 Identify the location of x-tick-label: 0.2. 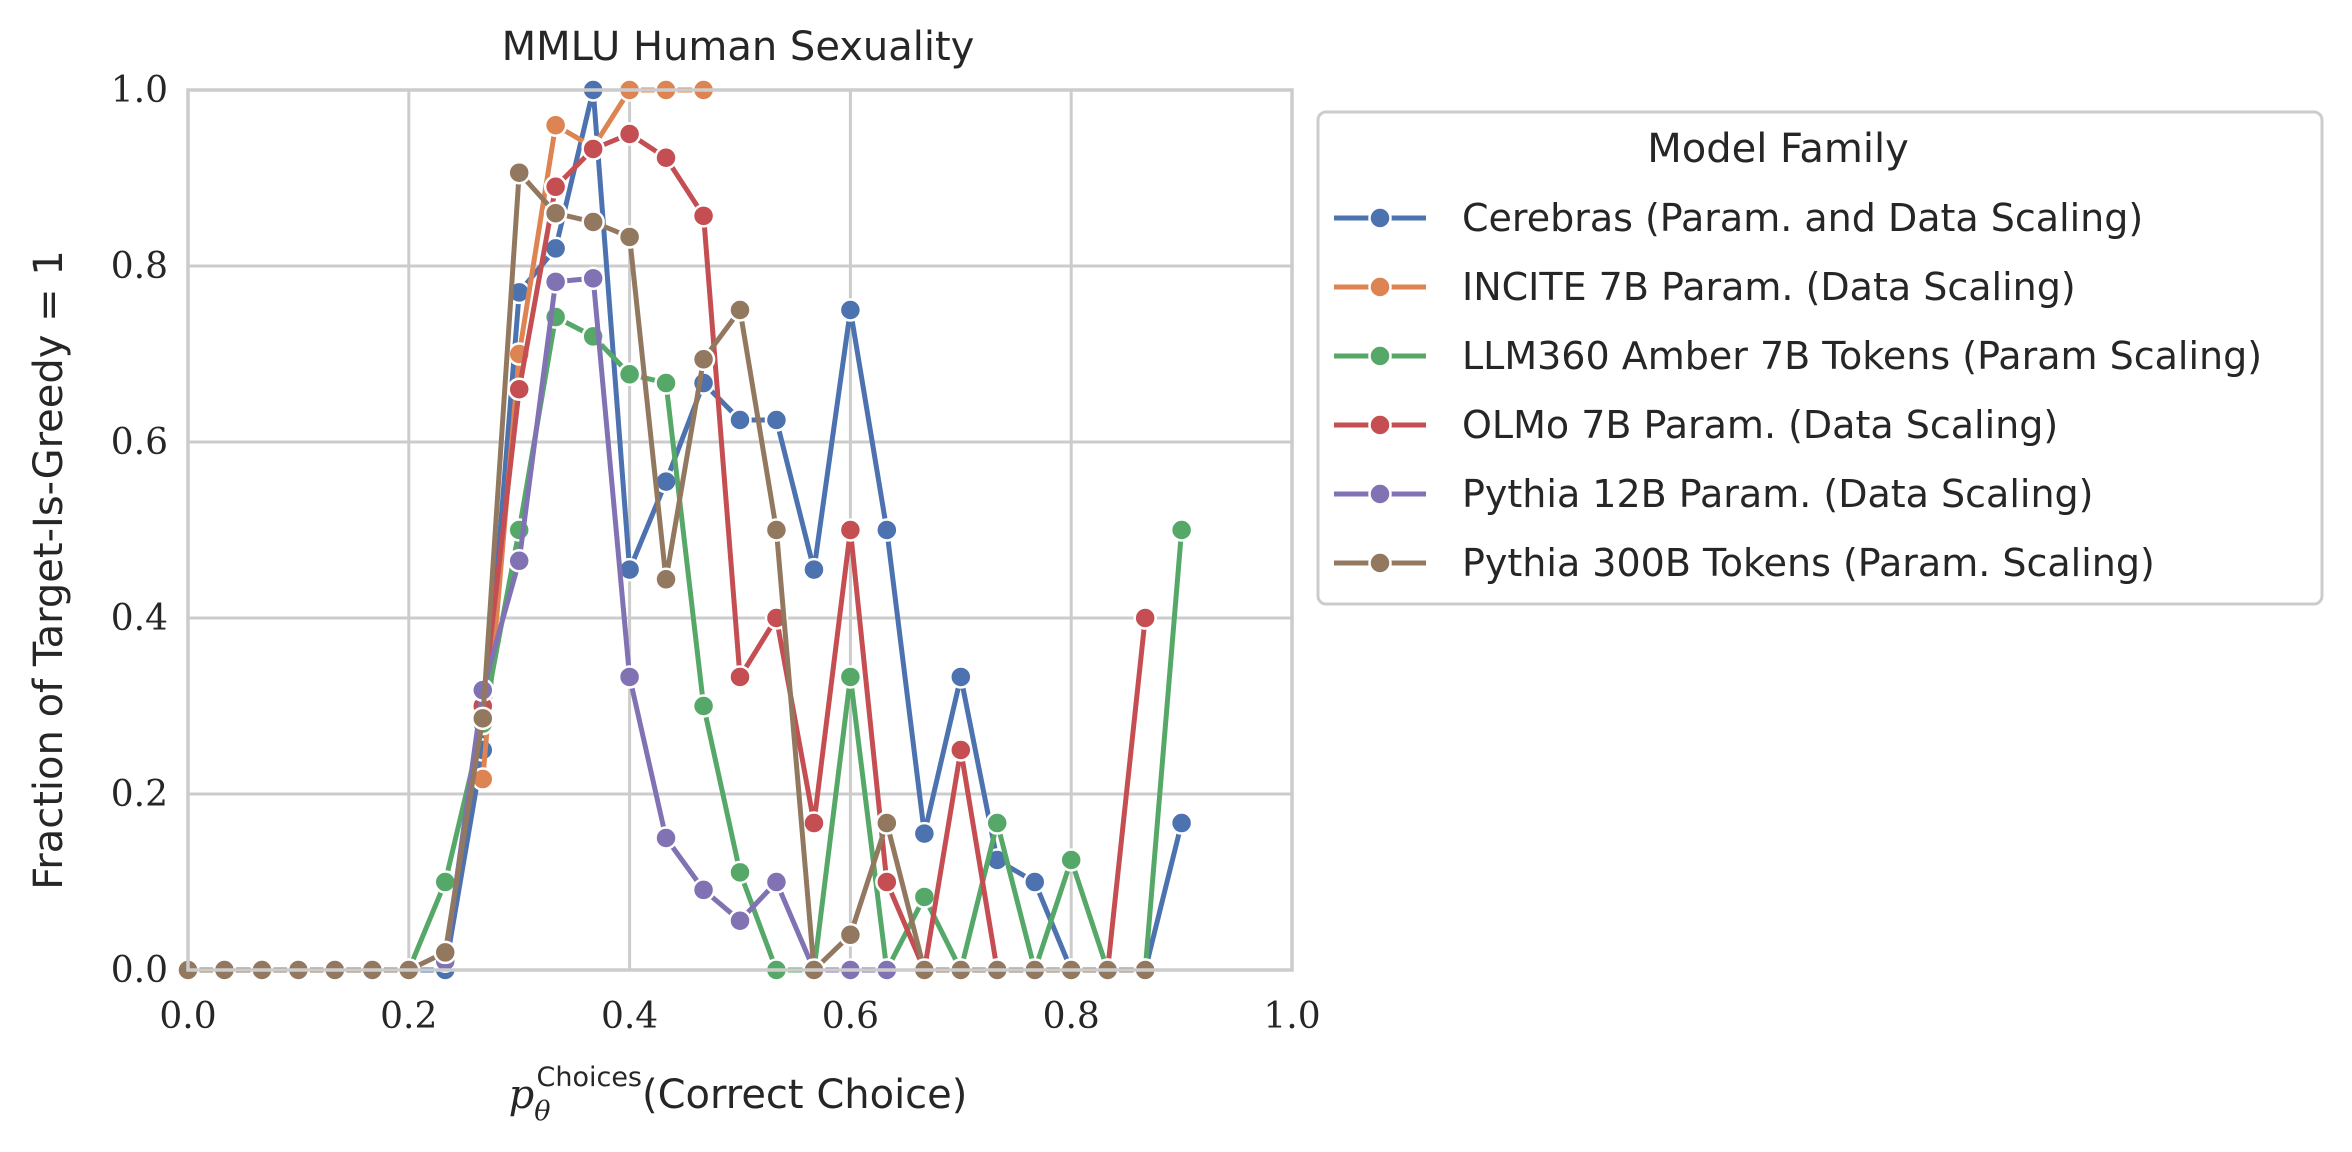
(408, 1016).